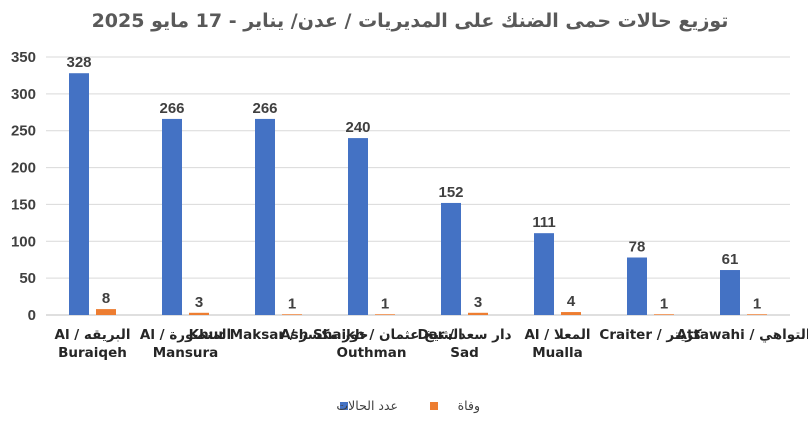 Image resolution: width=808 pixels, height=436 pixels. I want to click on x-tick-label: كريتر / Craiter, so click(650, 335).